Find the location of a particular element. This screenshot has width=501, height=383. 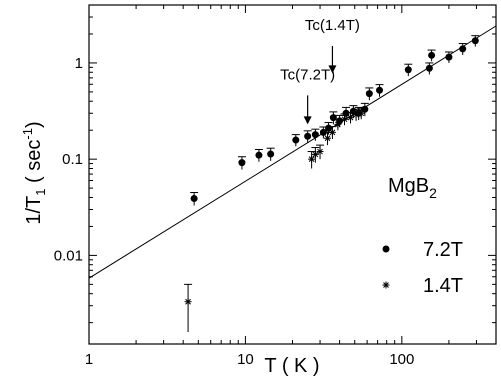

y-axis-title-main: 1/T is located at coordinates (34, 210).